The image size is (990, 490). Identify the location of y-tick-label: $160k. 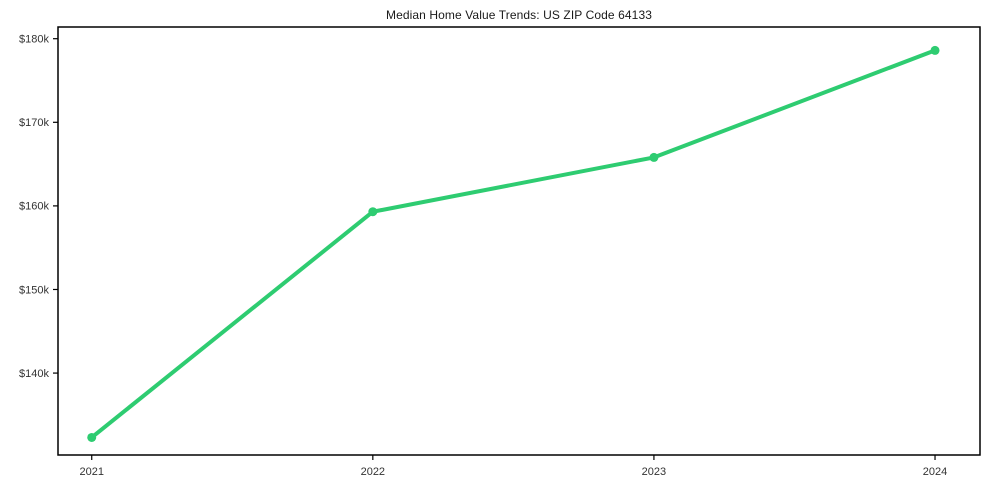
(34, 207).